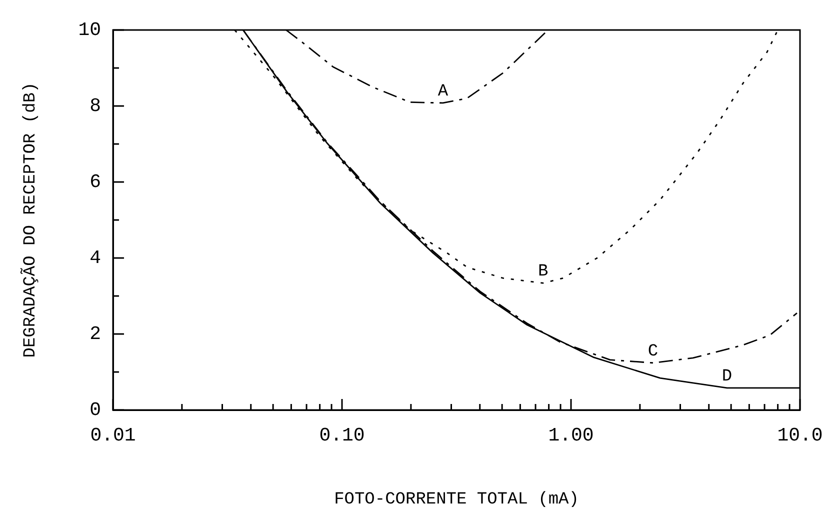 This screenshot has width=839, height=513. Describe the element at coordinates (571, 435) in the screenshot. I see `x-tick-label: 1.00` at that location.